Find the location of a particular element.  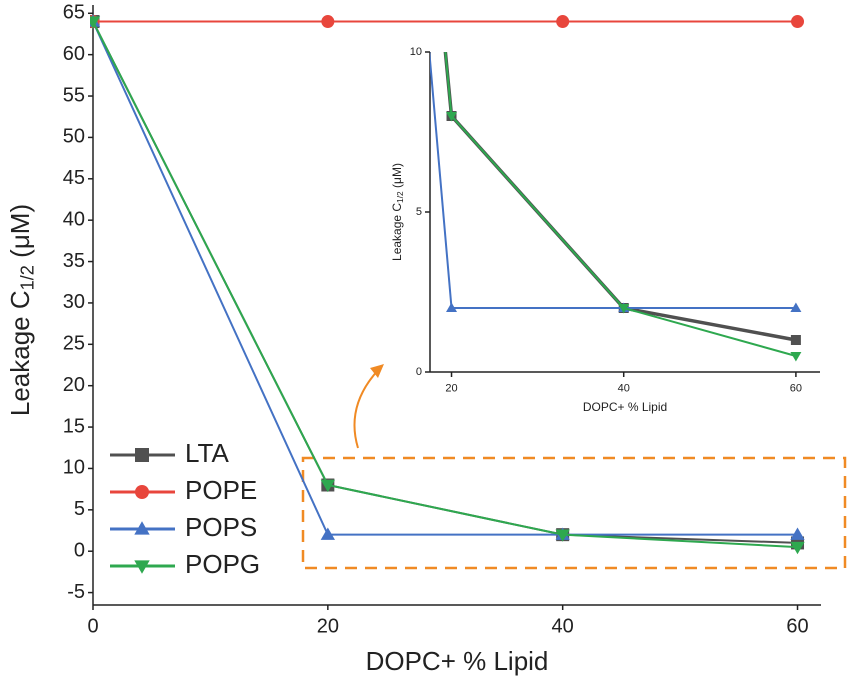

legend-label: LTA is located at coordinates (207, 453).